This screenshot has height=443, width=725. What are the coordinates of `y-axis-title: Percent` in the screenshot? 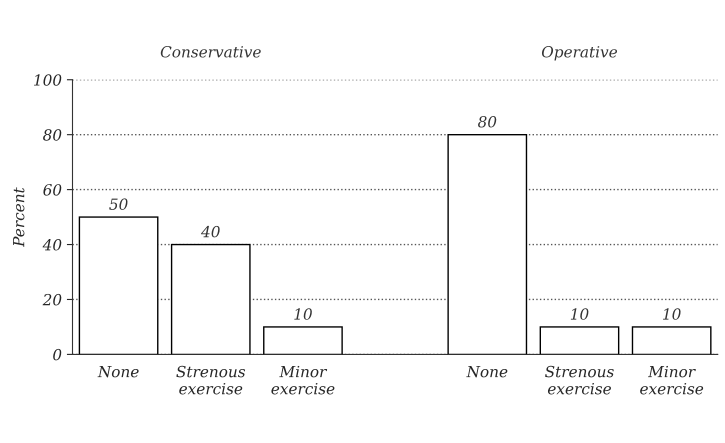 It's located at (18, 217).